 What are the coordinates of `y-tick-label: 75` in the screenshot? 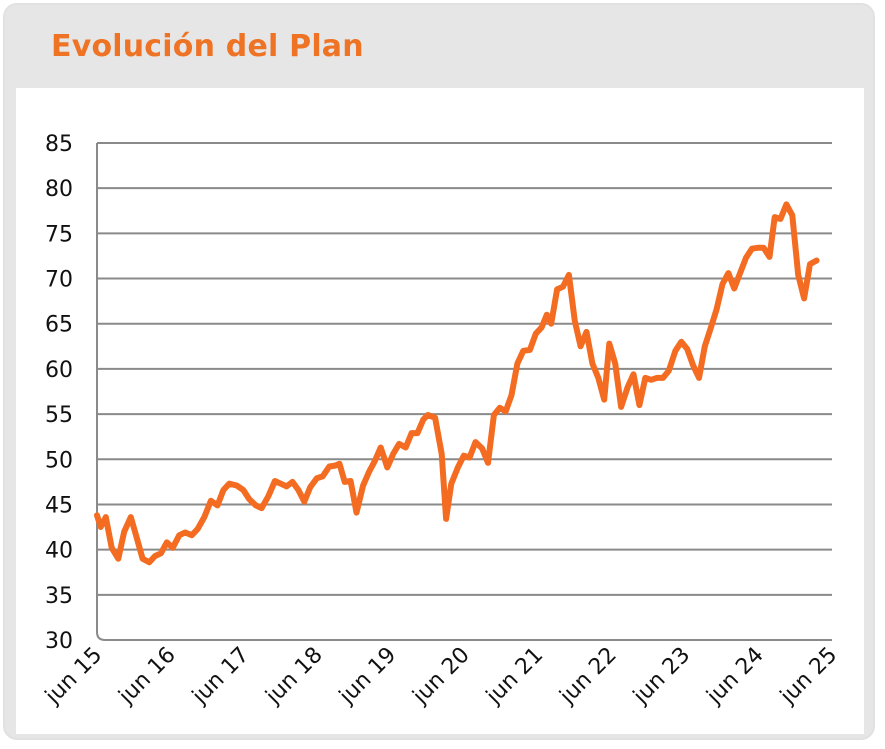 It's located at (59, 234).